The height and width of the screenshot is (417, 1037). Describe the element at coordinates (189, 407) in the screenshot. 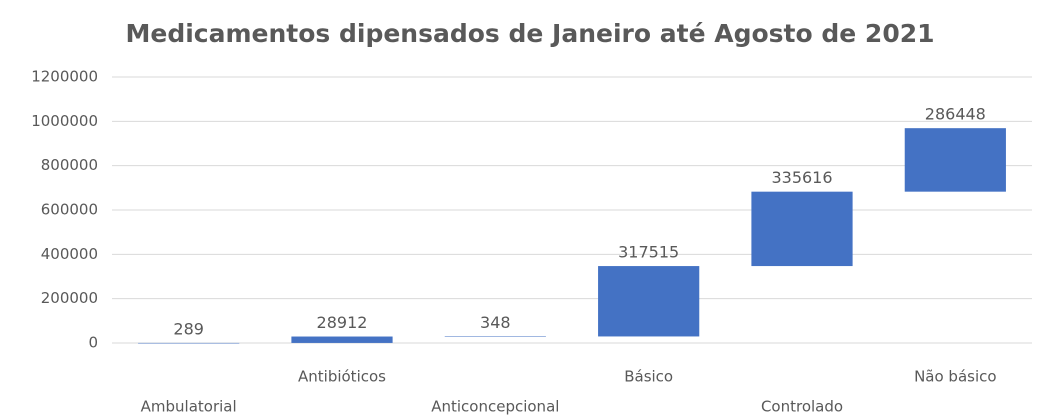

I see `x-tick-label: Ambulatorial` at that location.